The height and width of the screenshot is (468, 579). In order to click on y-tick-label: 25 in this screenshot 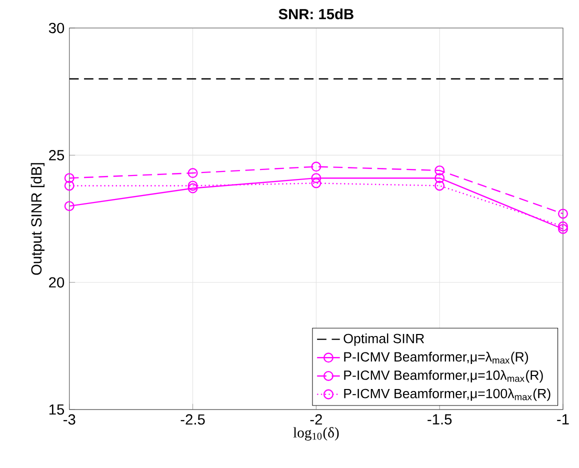, I will do `click(56, 155)`.